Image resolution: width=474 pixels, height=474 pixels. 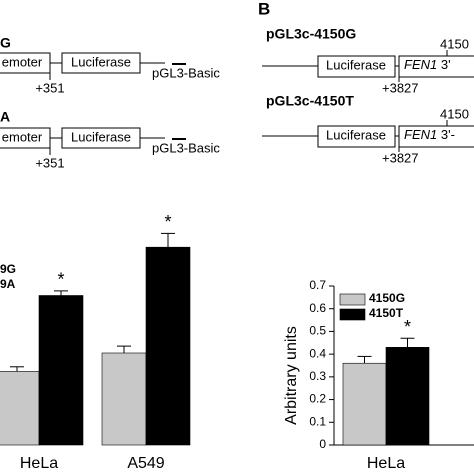 I want to click on legend-label: 9G, so click(x=8, y=269).